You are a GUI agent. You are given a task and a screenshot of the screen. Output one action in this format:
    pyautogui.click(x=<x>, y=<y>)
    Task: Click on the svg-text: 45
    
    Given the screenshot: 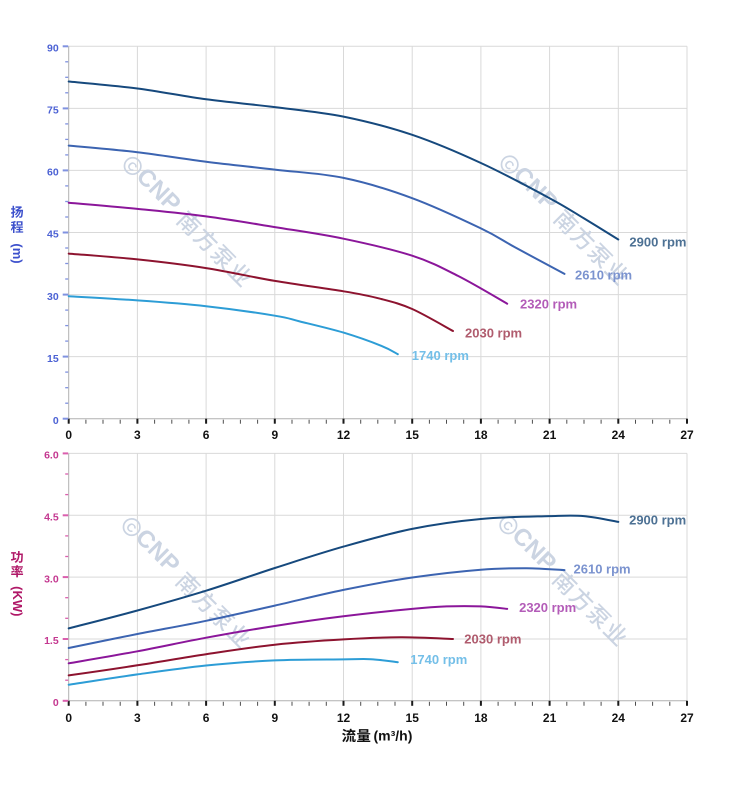 What is the action you would take?
    pyautogui.click(x=53, y=235)
    